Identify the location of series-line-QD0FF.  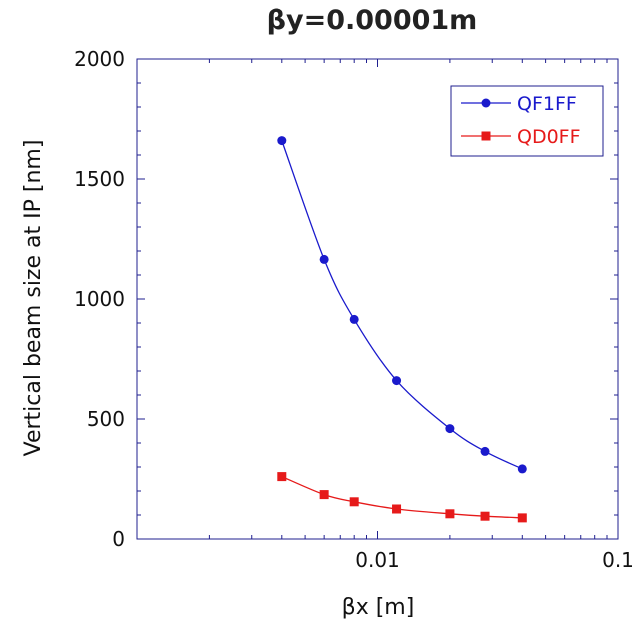
(402, 497).